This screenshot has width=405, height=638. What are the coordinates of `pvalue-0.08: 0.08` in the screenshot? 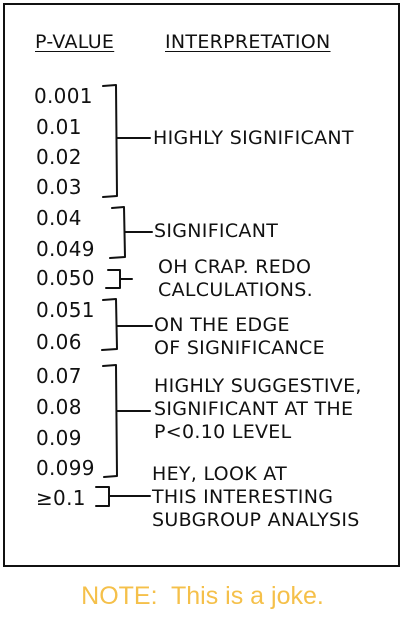 It's located at (59, 407).